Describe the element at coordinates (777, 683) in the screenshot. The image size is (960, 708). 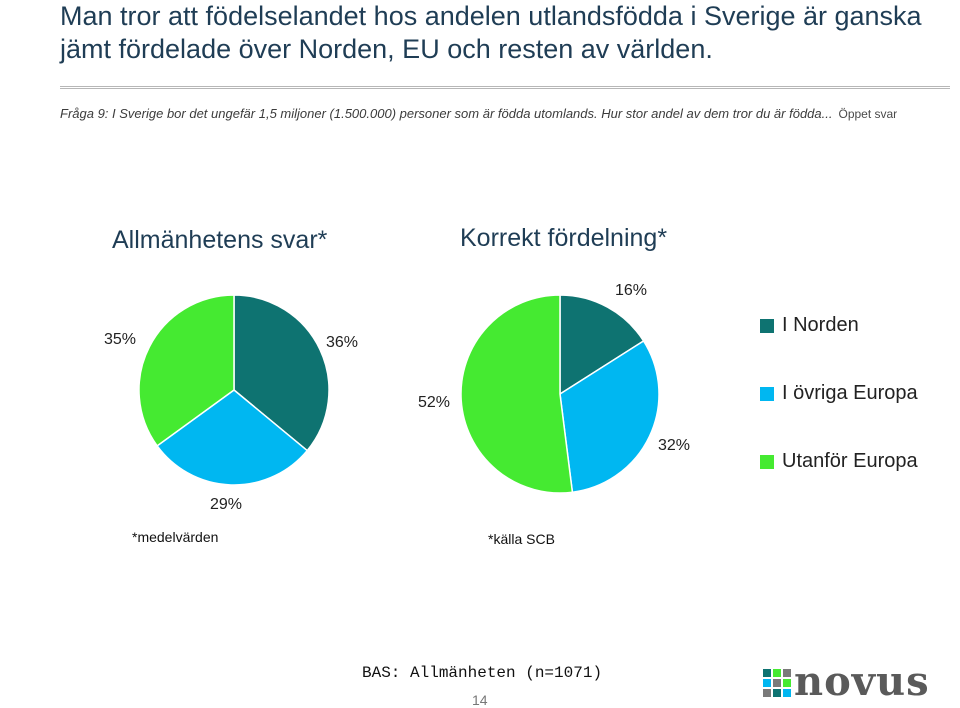
I see `logo-grid-icon` at that location.